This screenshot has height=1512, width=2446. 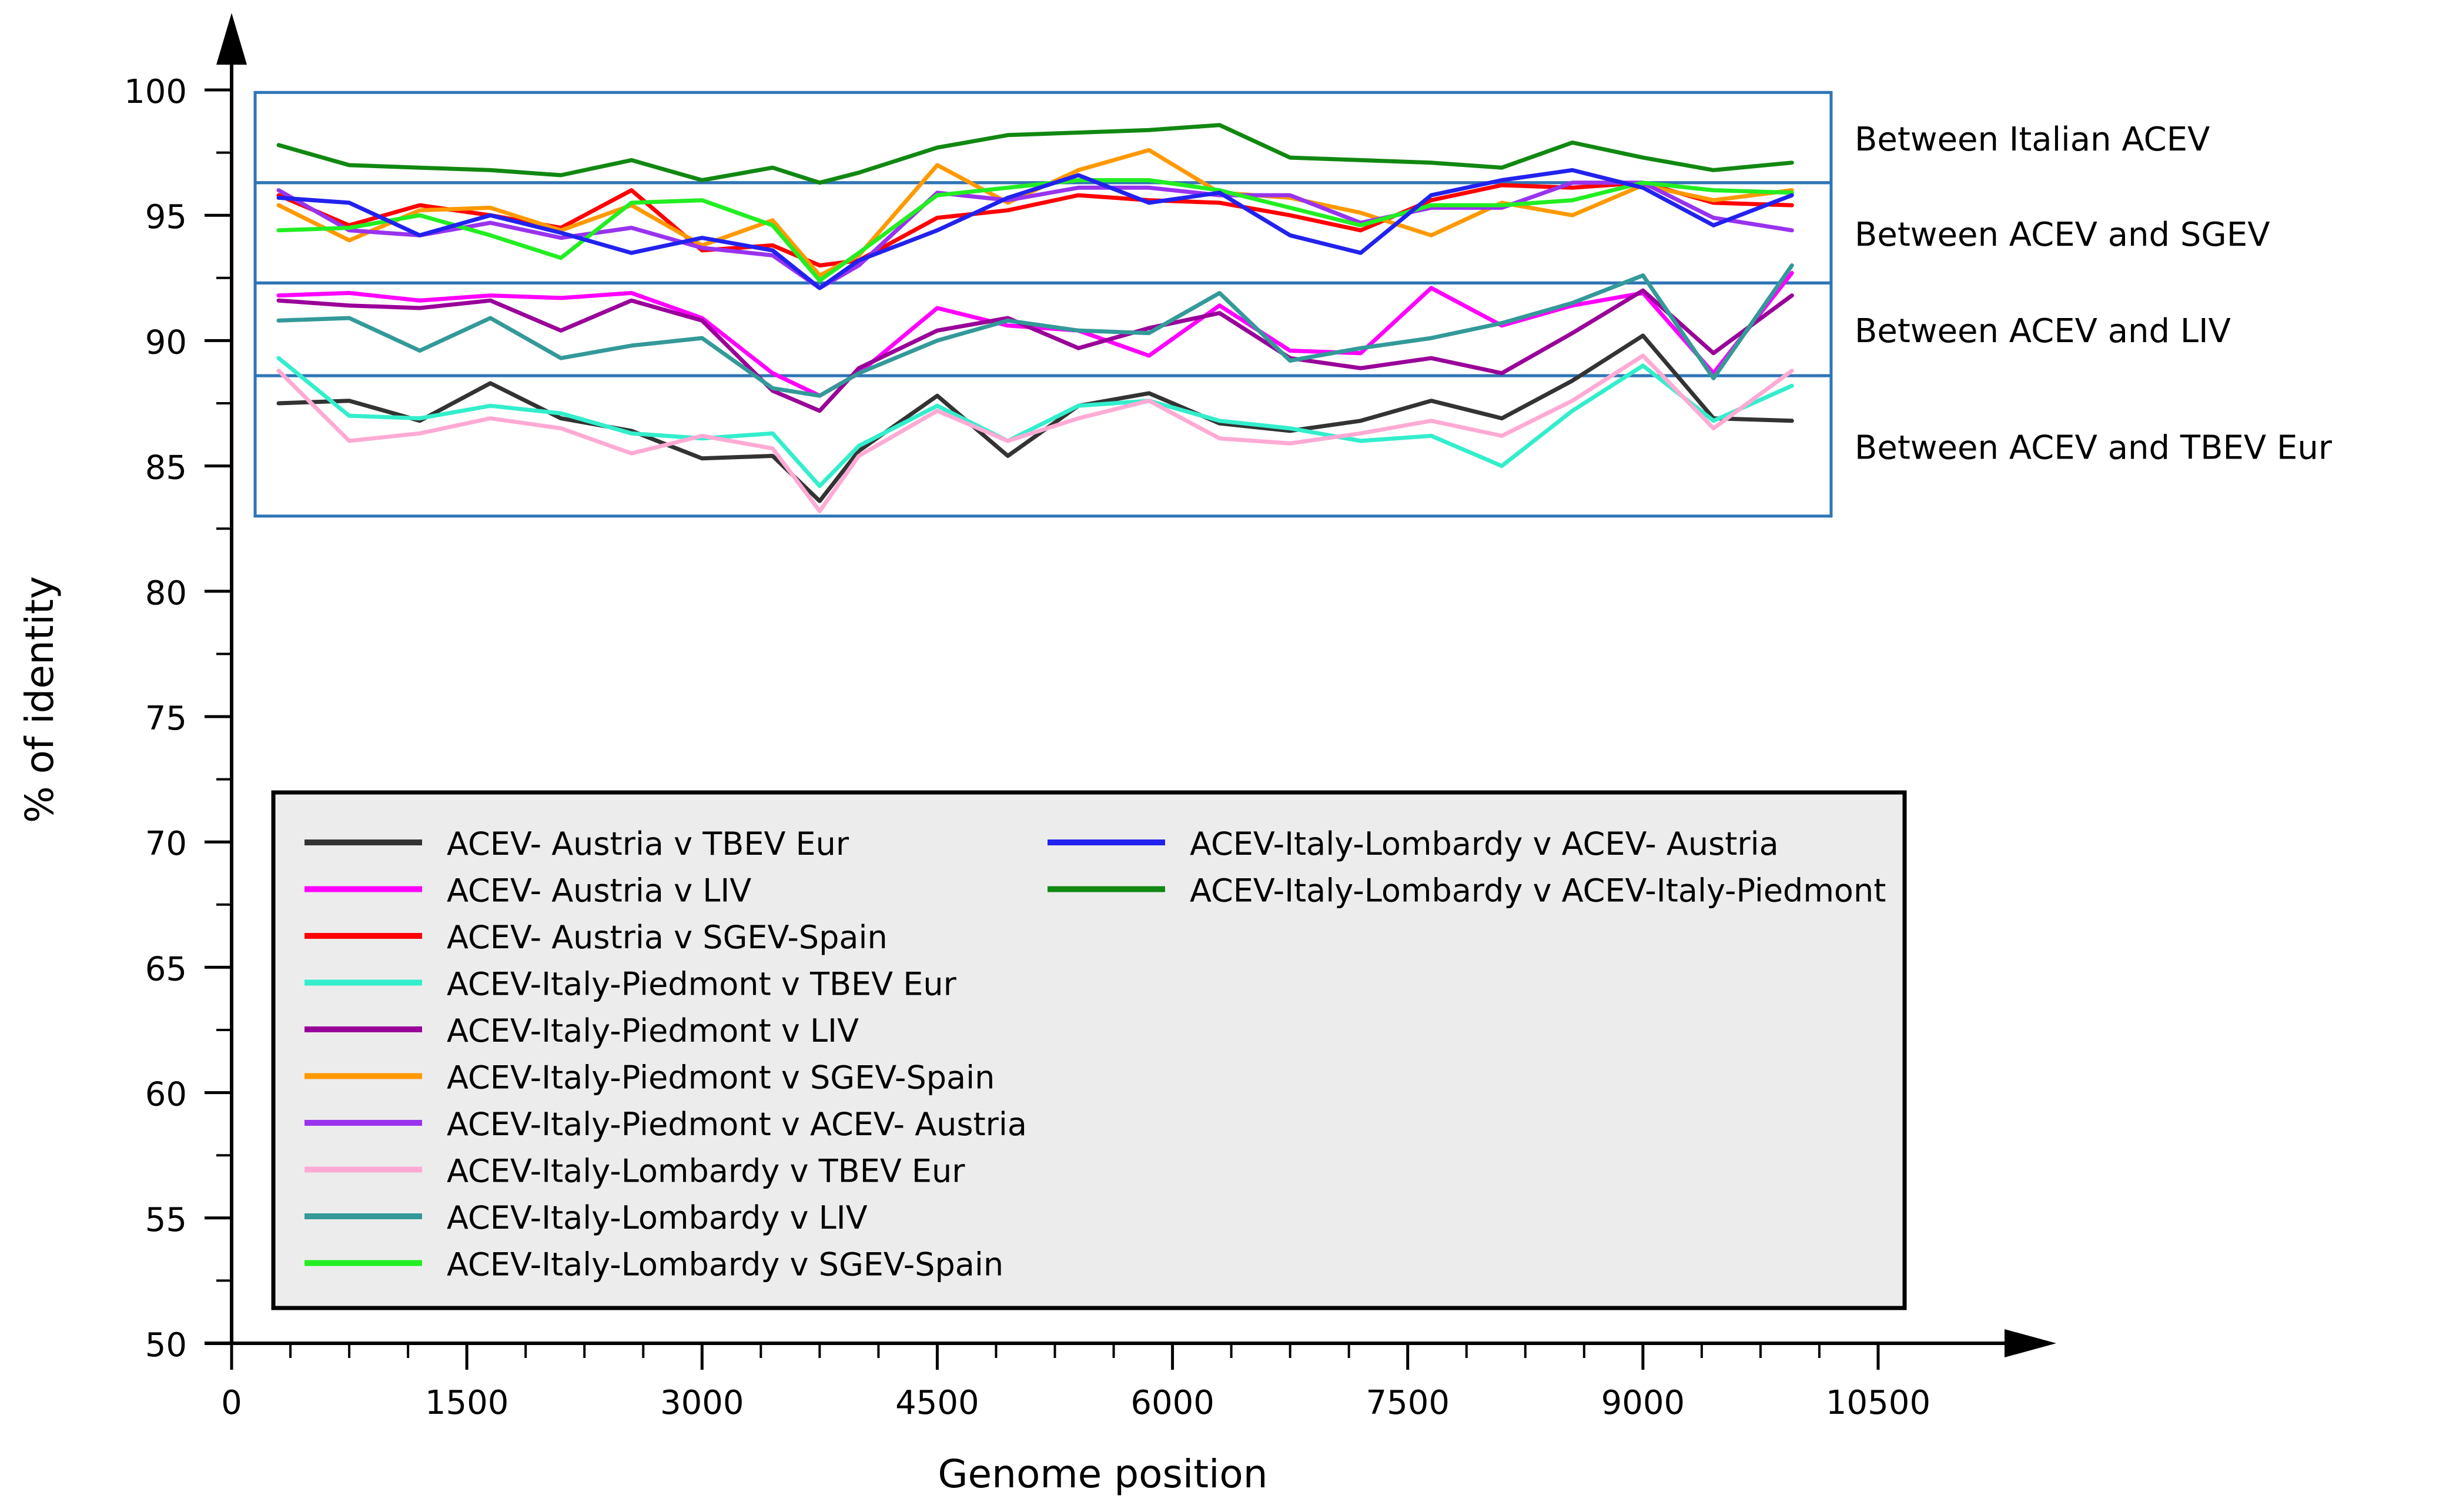 I want to click on region-label: Between ACEV and SGEV, so click(x=2062, y=235).